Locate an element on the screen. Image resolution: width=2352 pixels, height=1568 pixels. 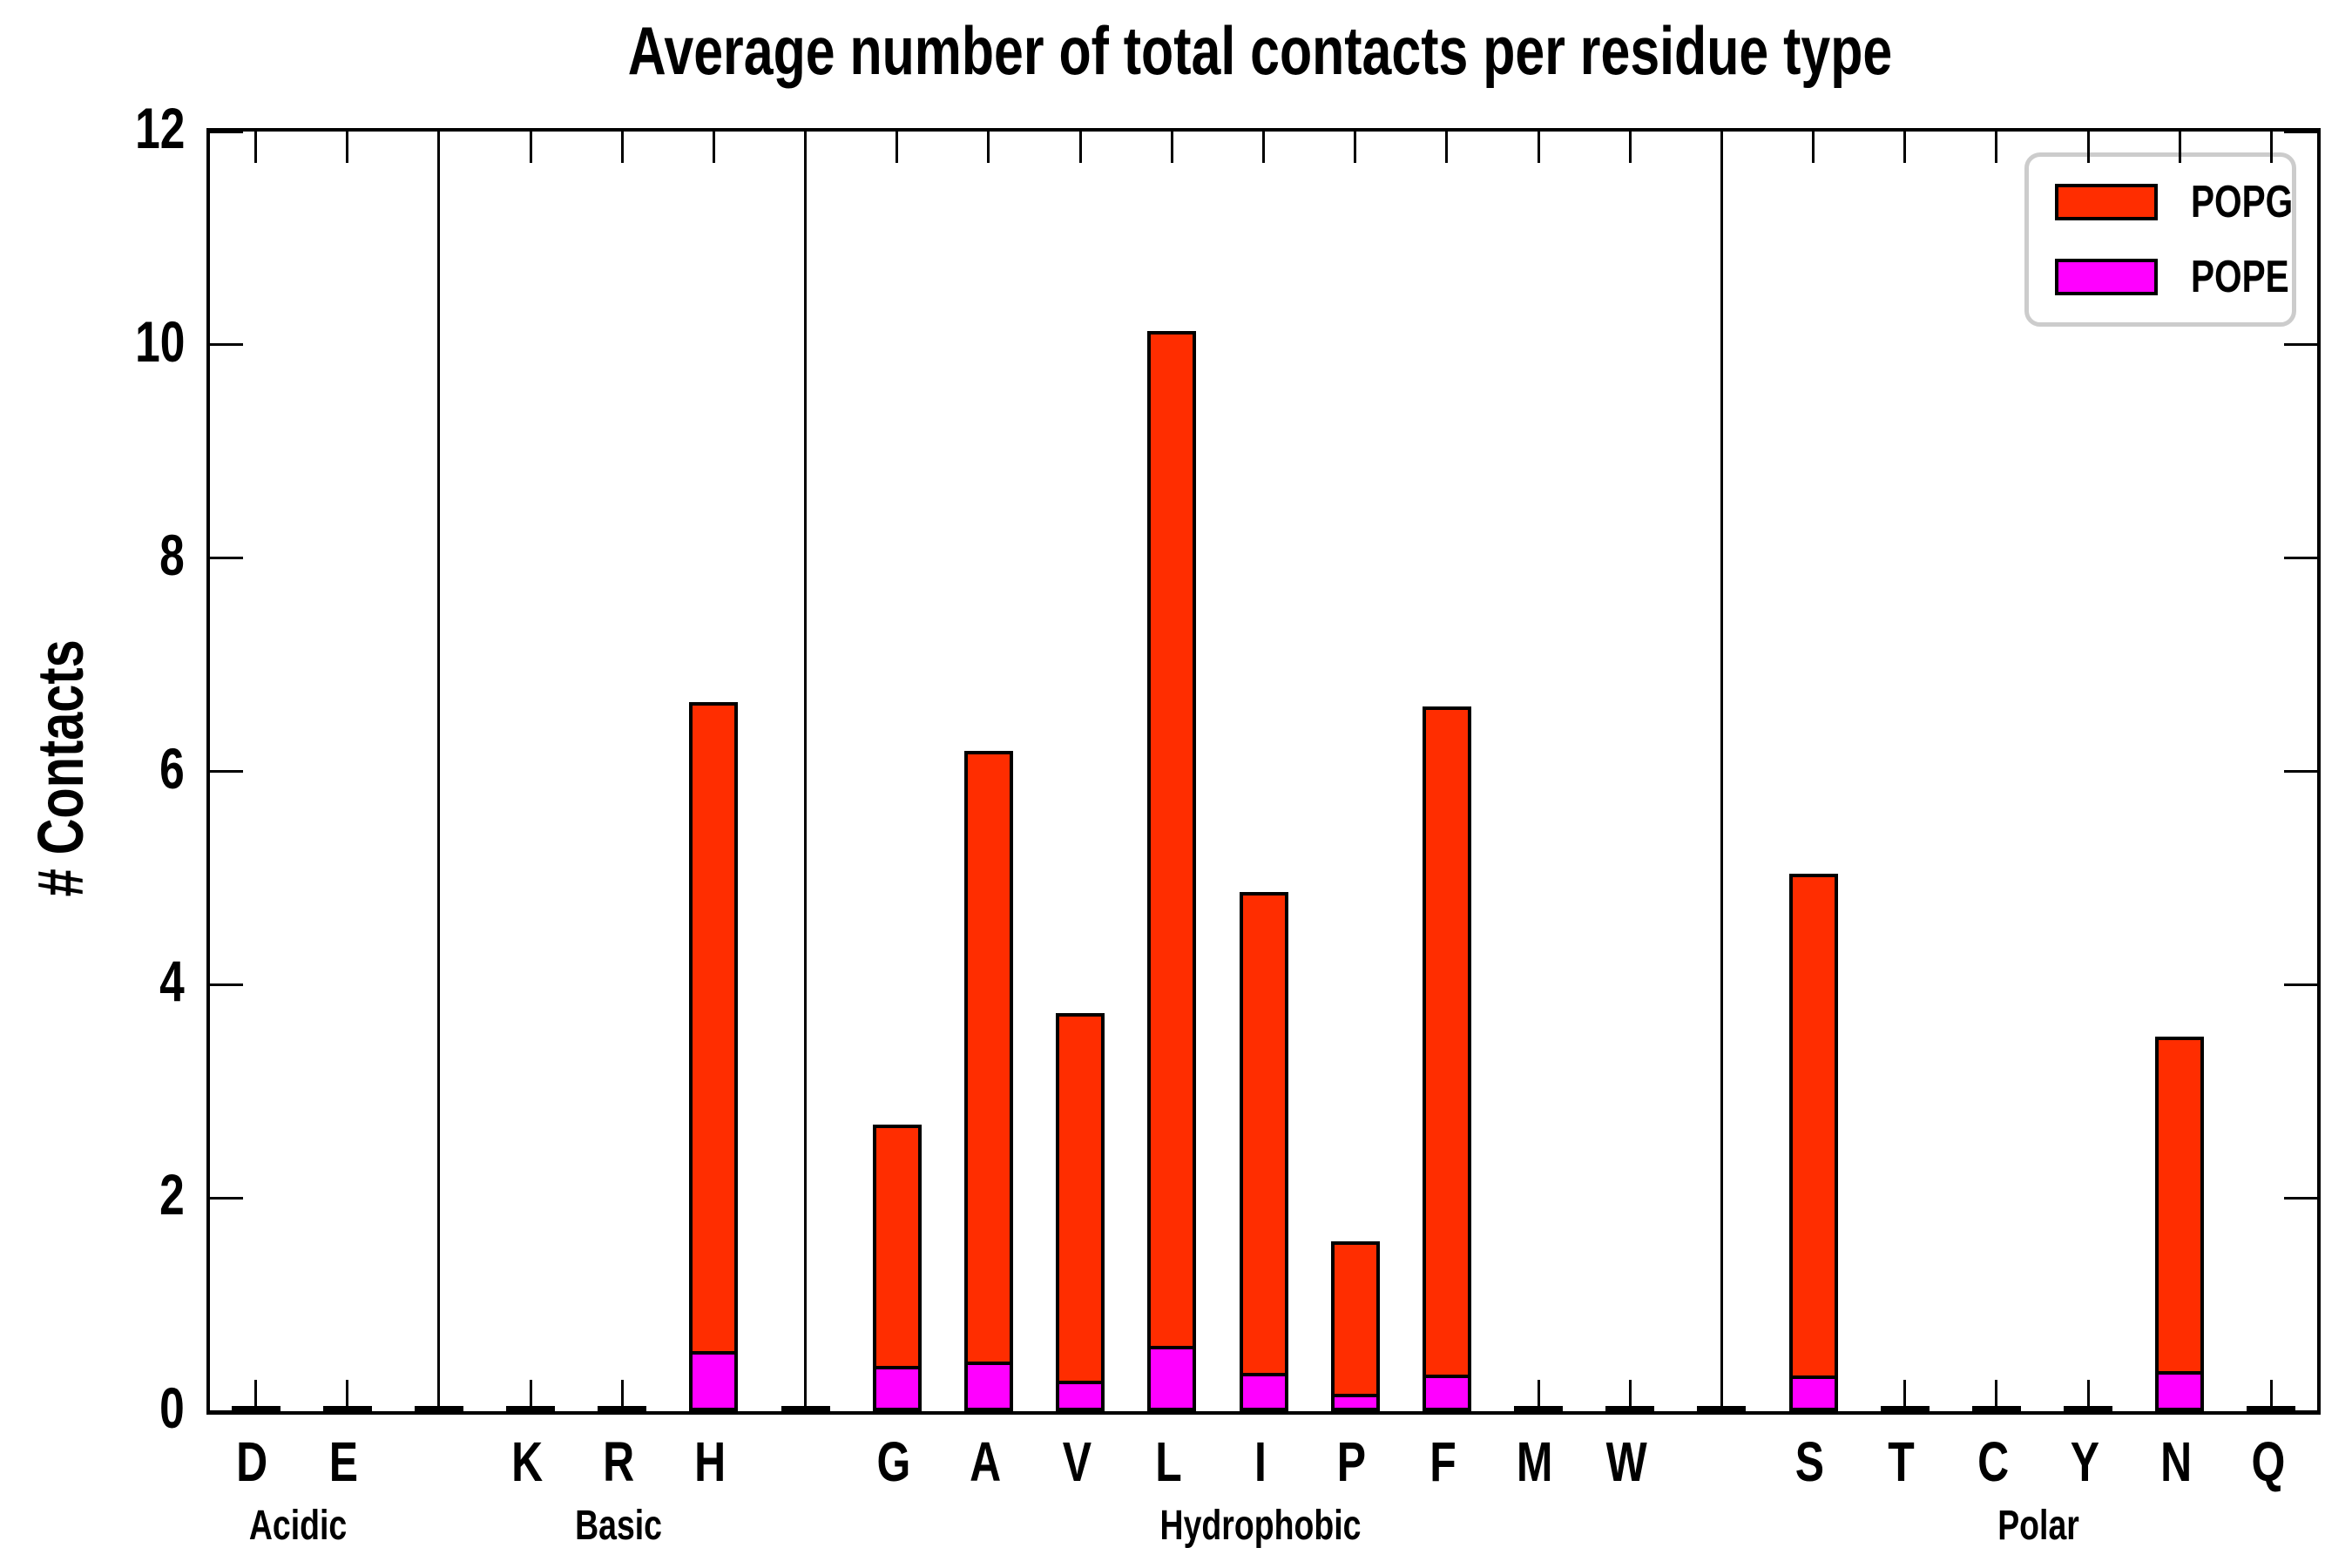
x-tick-label-P: P is located at coordinates (1352, 1462).